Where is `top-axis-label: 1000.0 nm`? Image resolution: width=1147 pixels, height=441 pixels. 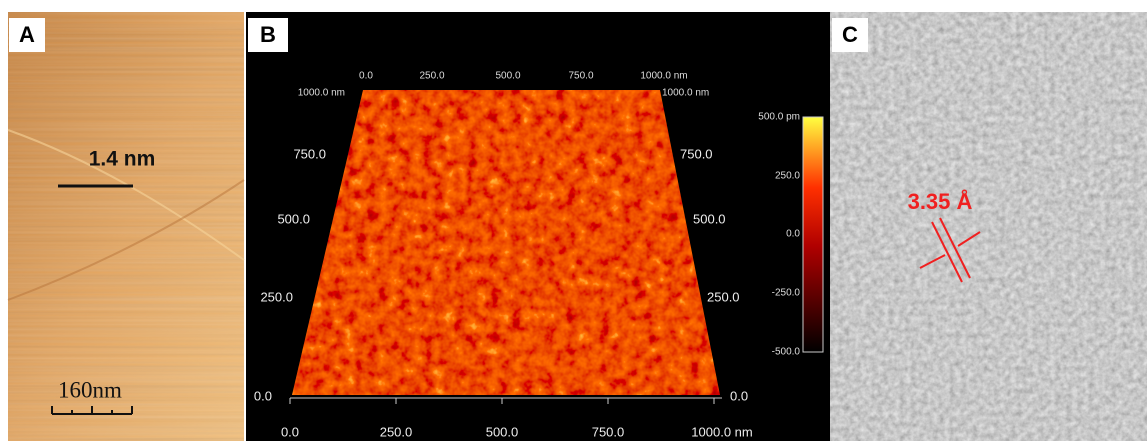
top-axis-label: 1000.0 nm is located at coordinates (663, 76).